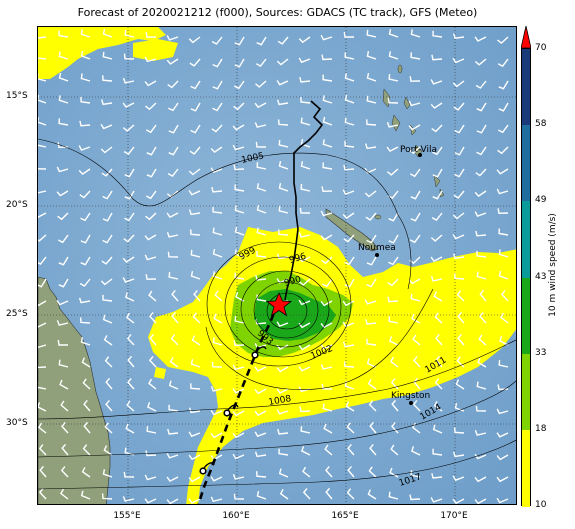 This screenshot has width=575, height=529. What do you see at coordinates (238, 403) in the screenshot?
I see `forecast-track` at bounding box center [238, 403].